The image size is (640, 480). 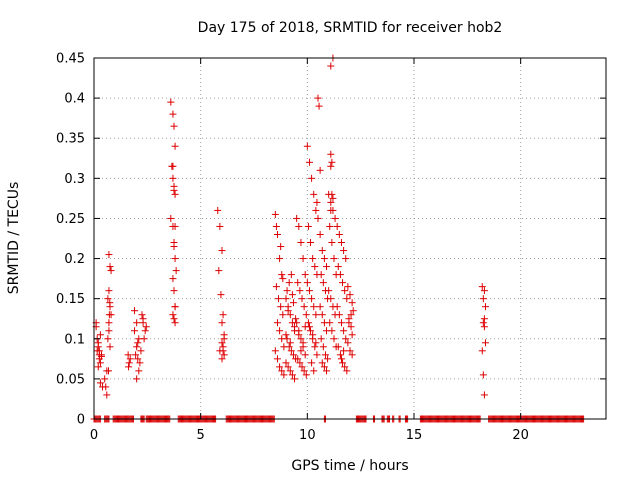 What do you see at coordinates (70, 59) in the screenshot?
I see `y-tick-label: 0.45` at bounding box center [70, 59].